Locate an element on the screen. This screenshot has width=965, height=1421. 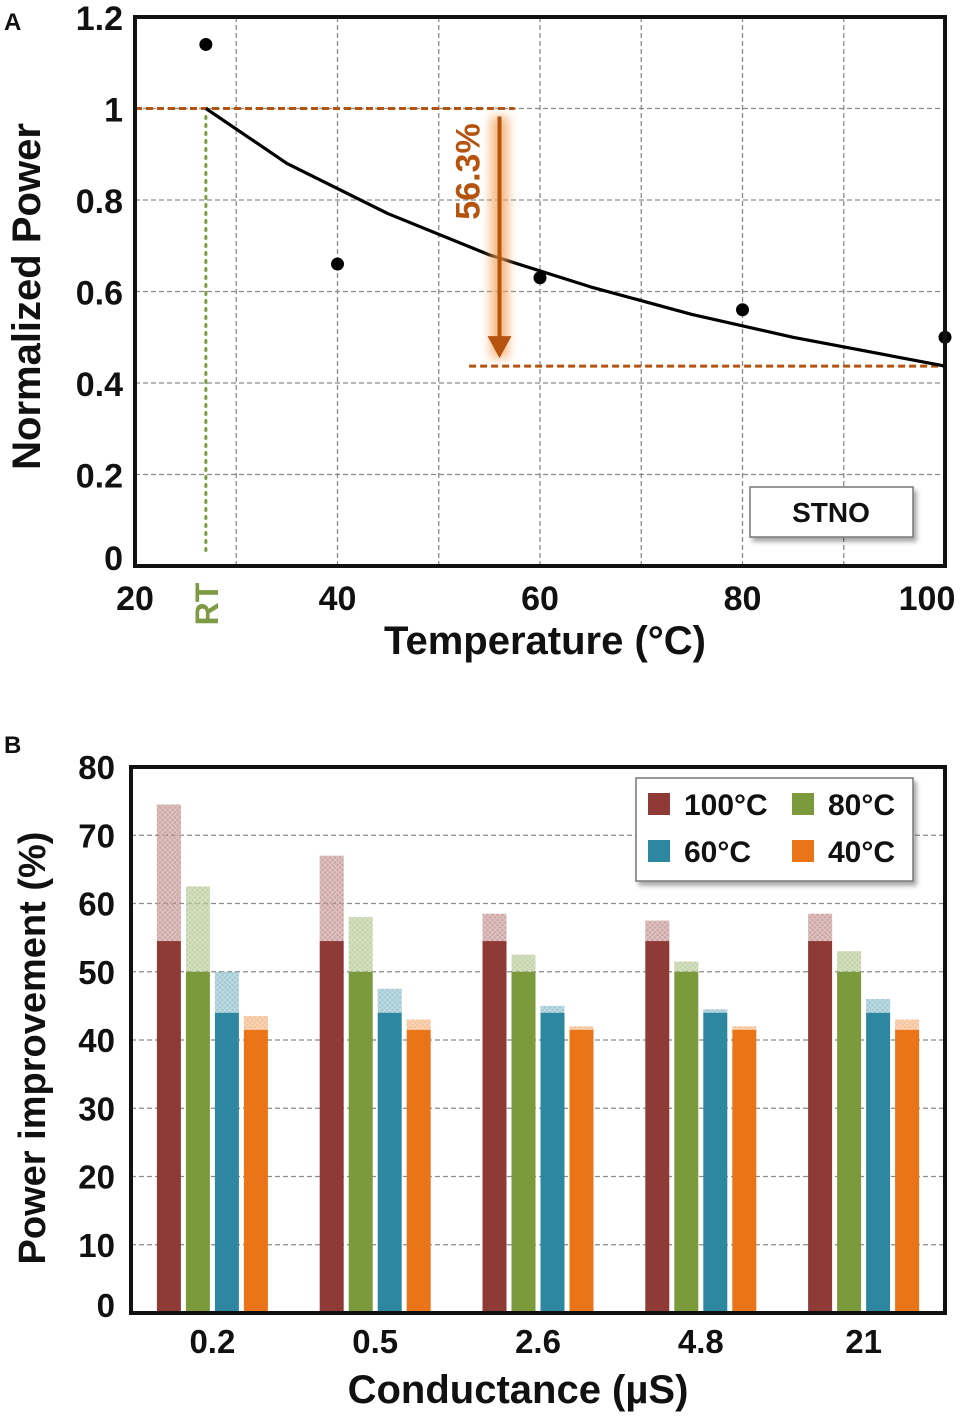
x-tick-label: 40 is located at coordinates (338, 599).